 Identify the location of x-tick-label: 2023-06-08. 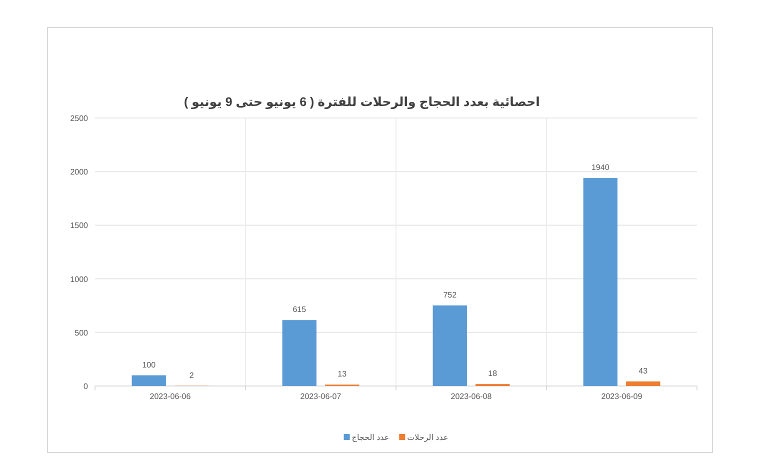
(471, 396).